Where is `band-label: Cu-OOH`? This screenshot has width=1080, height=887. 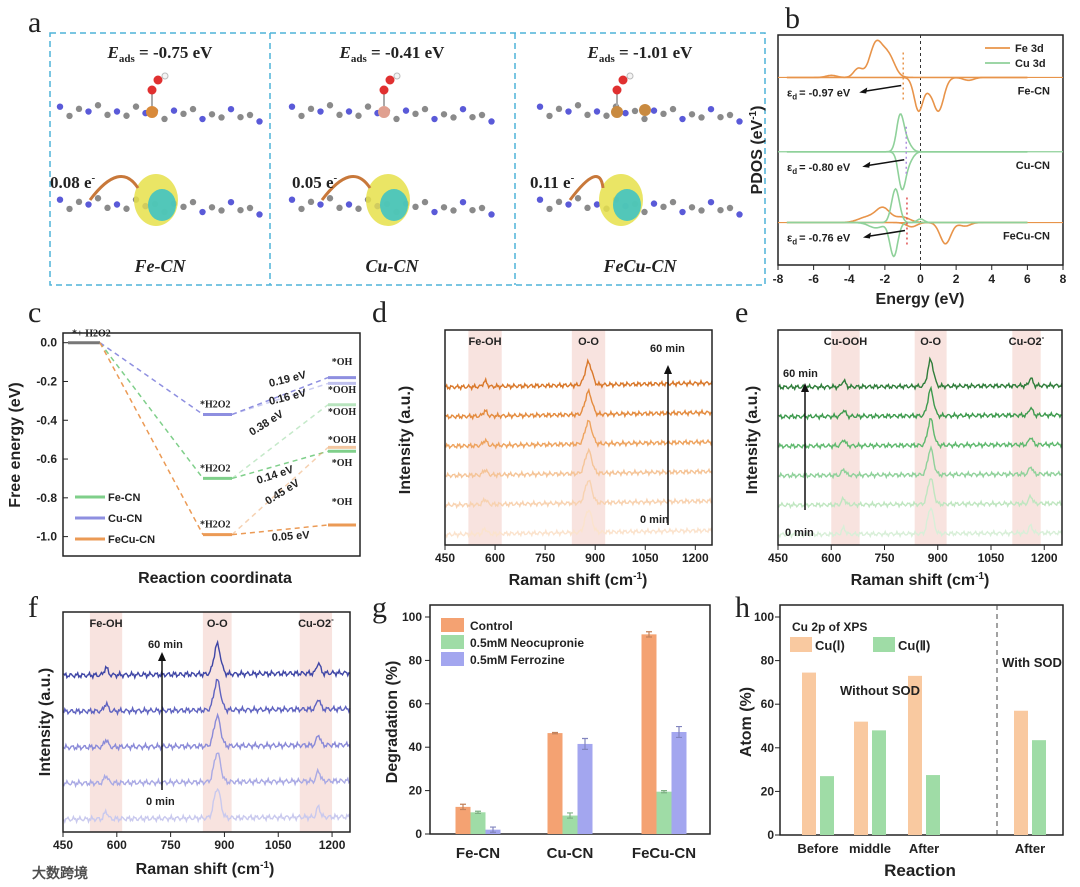 band-label: Cu-OOH is located at coordinates (845, 342).